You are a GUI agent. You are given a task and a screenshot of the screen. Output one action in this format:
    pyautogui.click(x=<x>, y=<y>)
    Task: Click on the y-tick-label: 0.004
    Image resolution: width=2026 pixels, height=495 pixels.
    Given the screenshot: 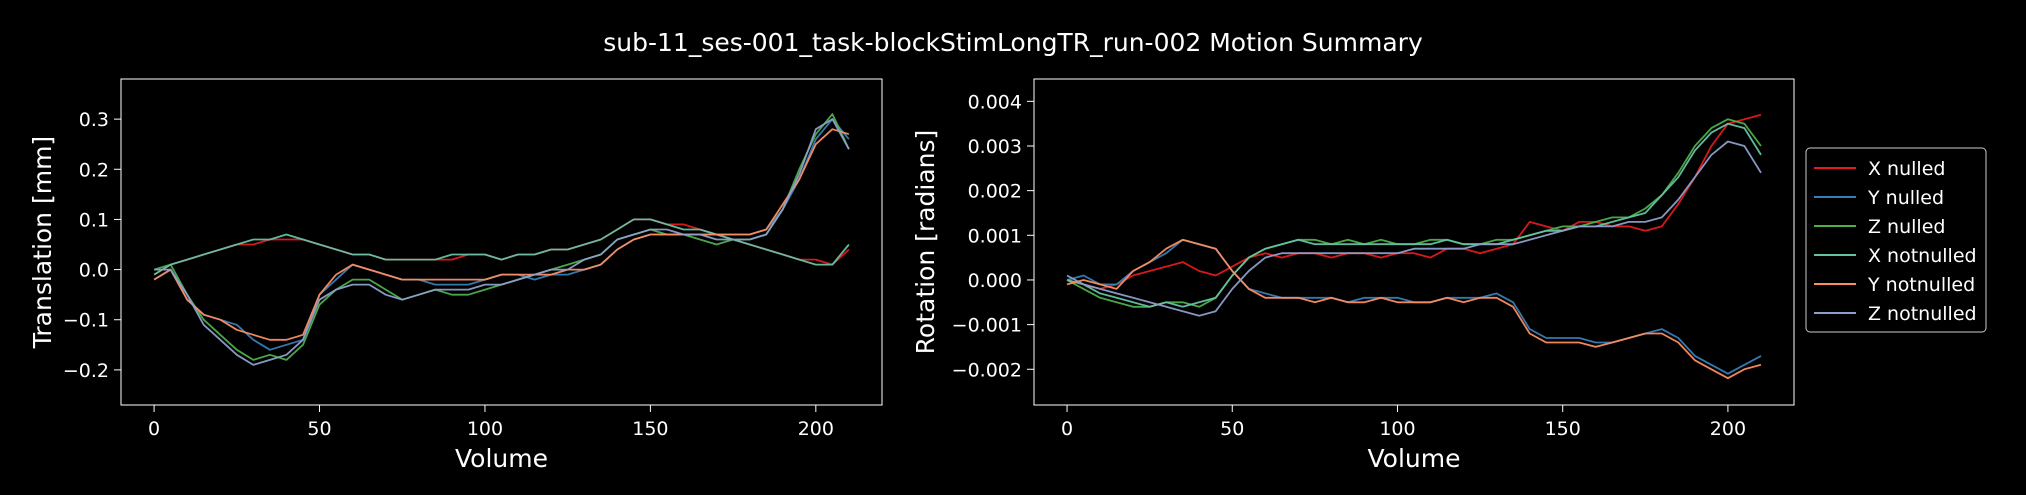 What is the action you would take?
    pyautogui.click(x=995, y=102)
    